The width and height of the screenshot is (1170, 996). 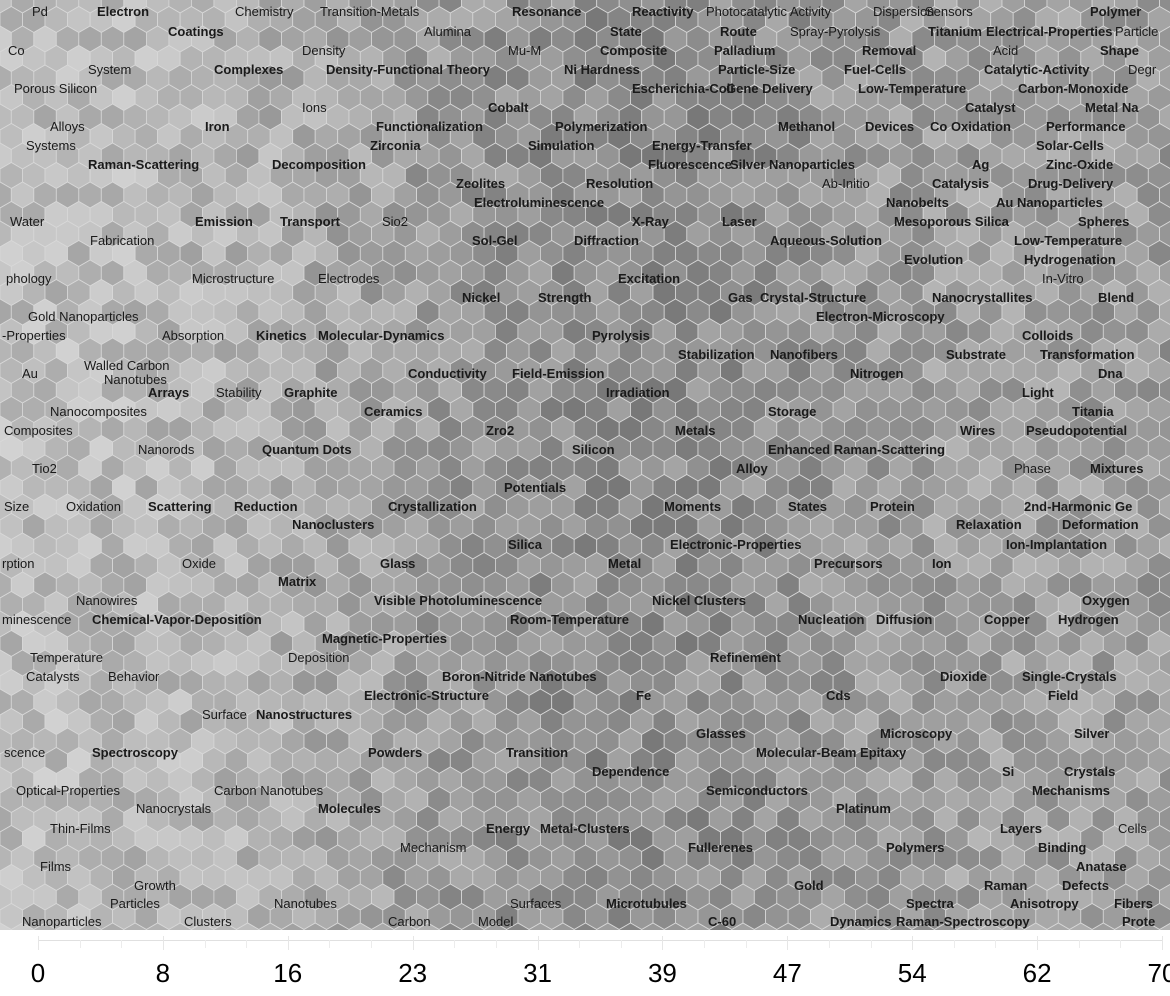 What do you see at coordinates (53, 676) in the screenshot?
I see `term-label: Catalysts` at bounding box center [53, 676].